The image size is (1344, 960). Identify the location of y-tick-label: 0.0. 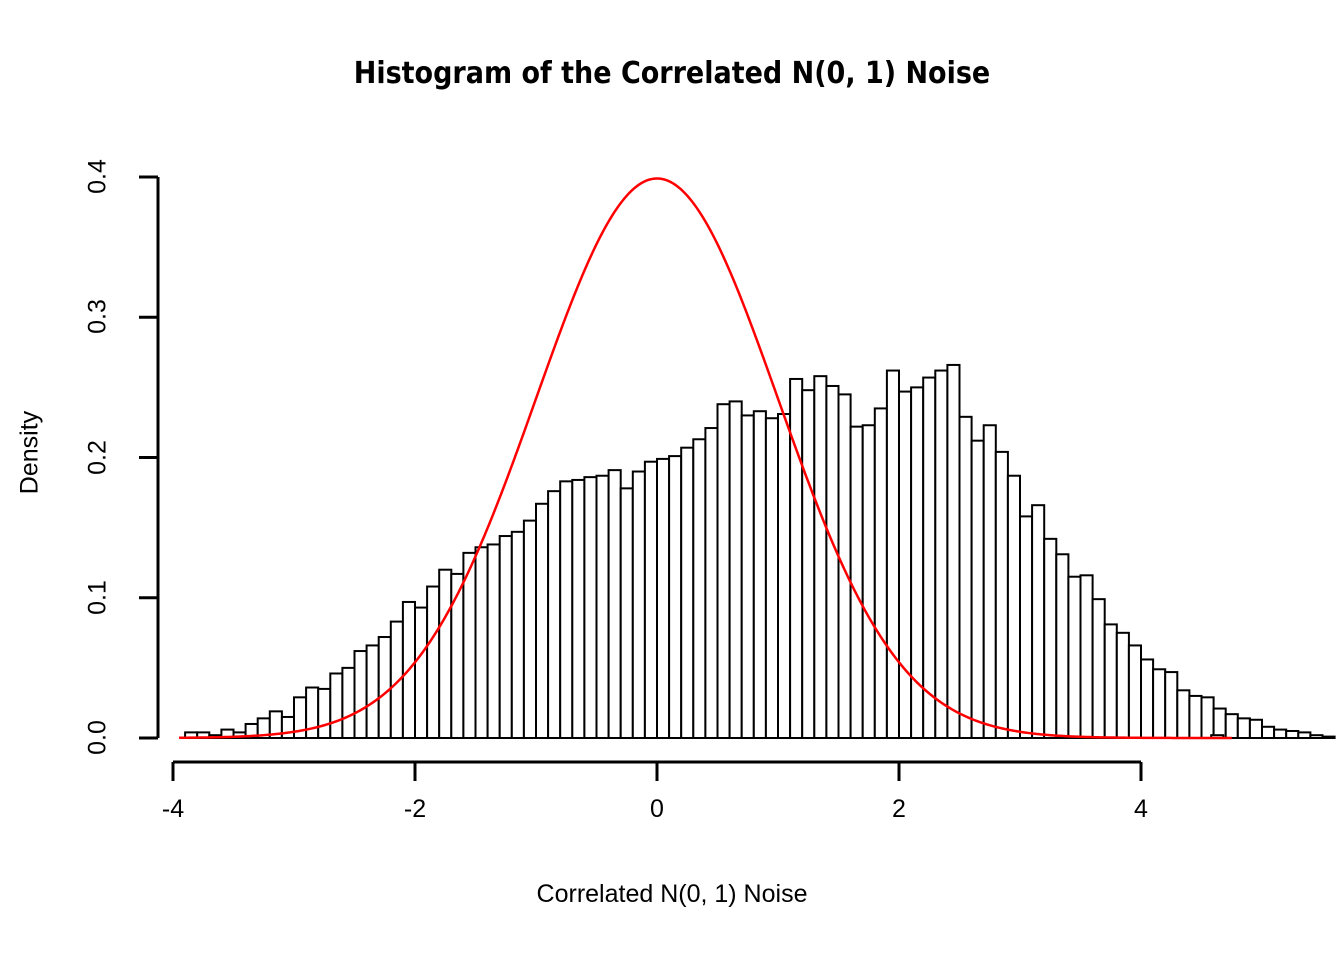
(97, 737).